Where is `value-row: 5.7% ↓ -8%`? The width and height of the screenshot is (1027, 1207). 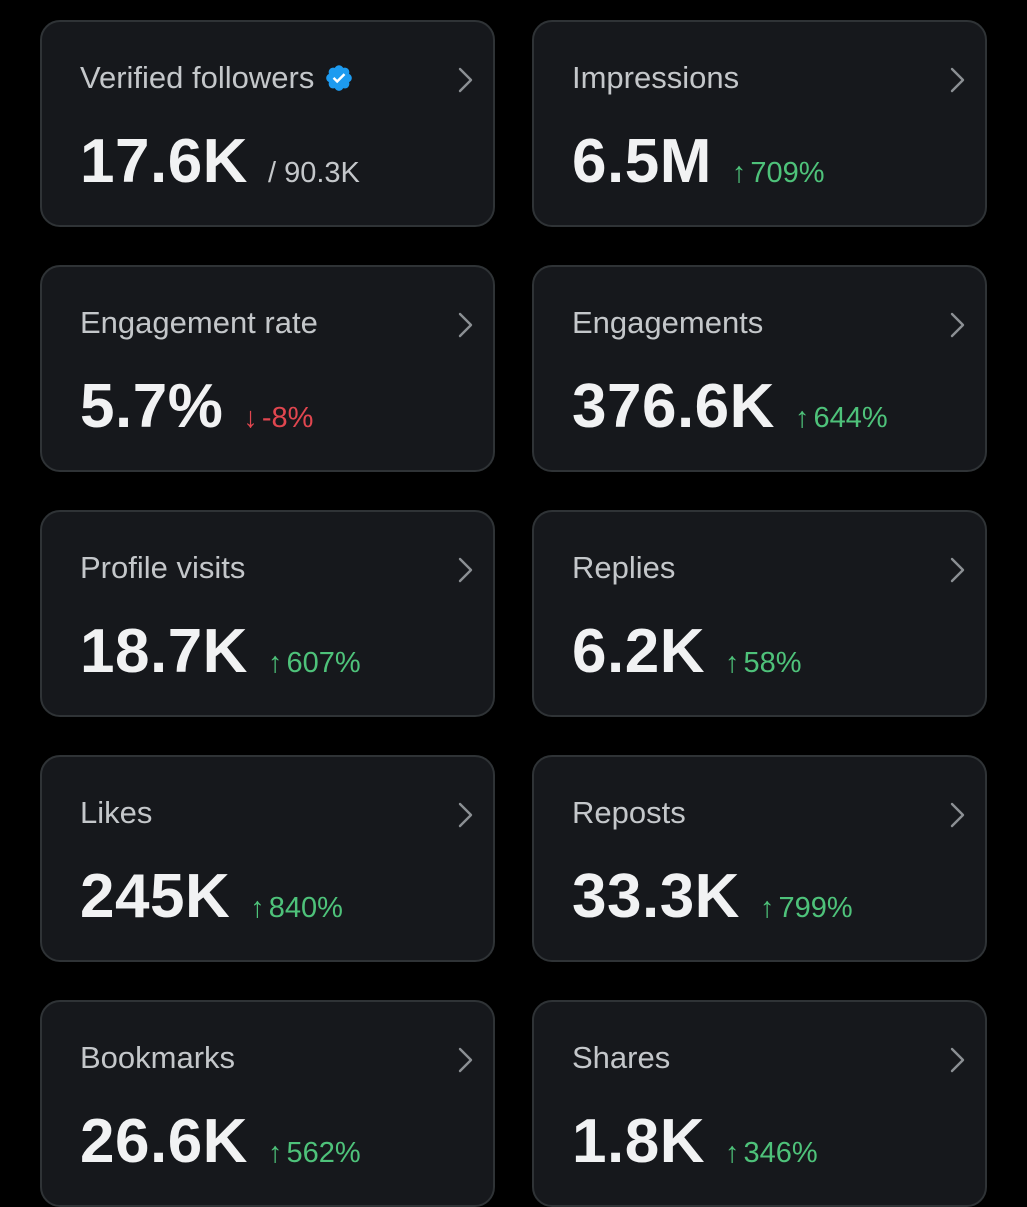
value-row: 5.7% ↓ -8% is located at coordinates (196, 406).